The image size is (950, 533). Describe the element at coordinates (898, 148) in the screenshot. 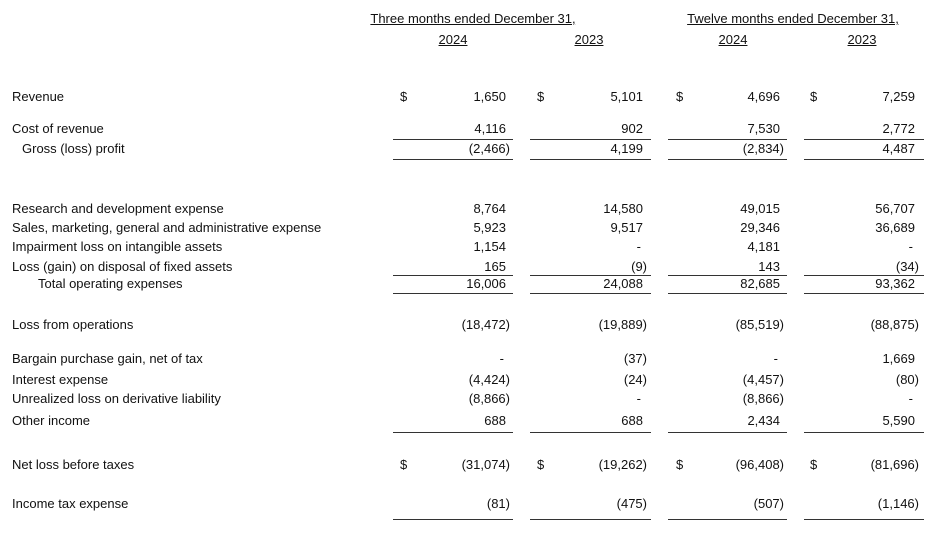

I see `cell-value: 4,487` at that location.